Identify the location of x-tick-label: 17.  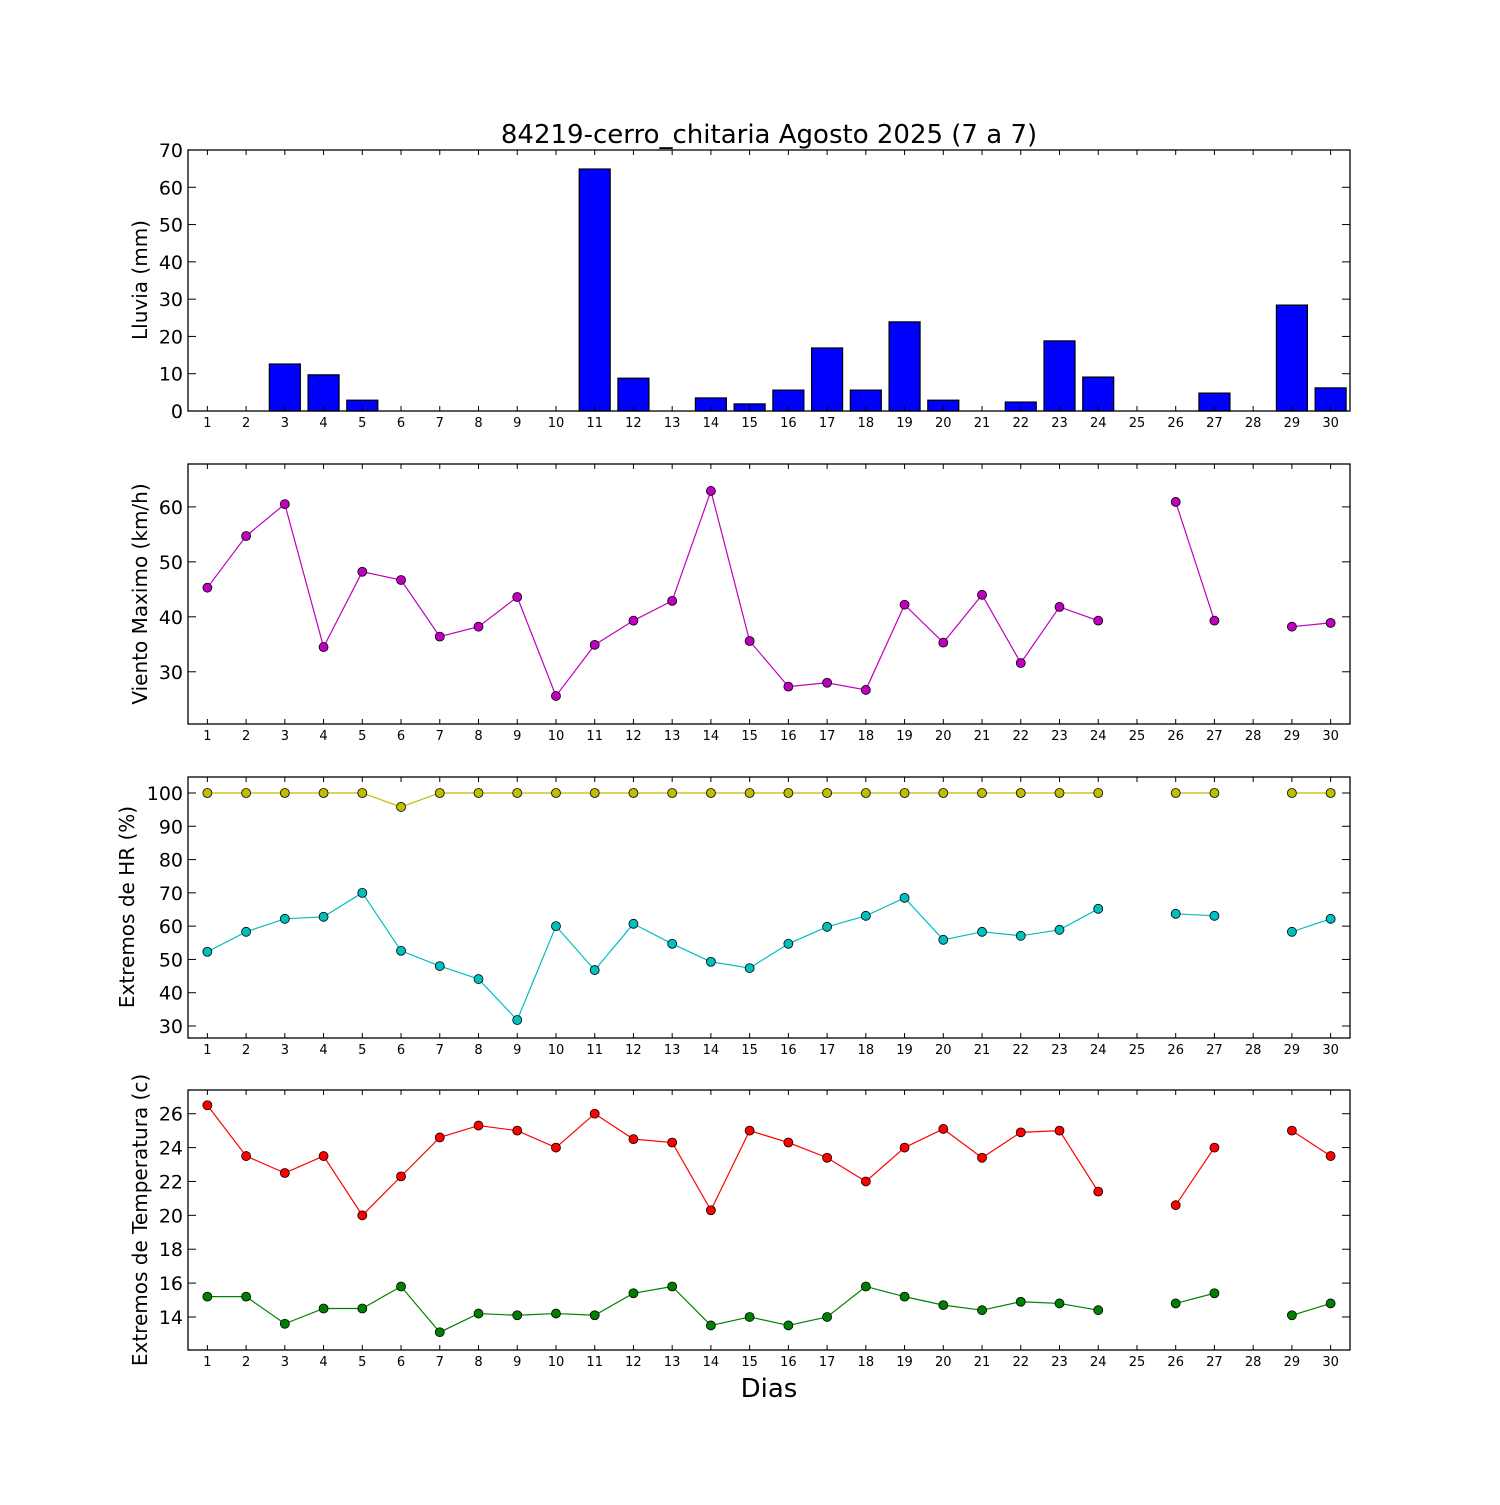
(827, 1362).